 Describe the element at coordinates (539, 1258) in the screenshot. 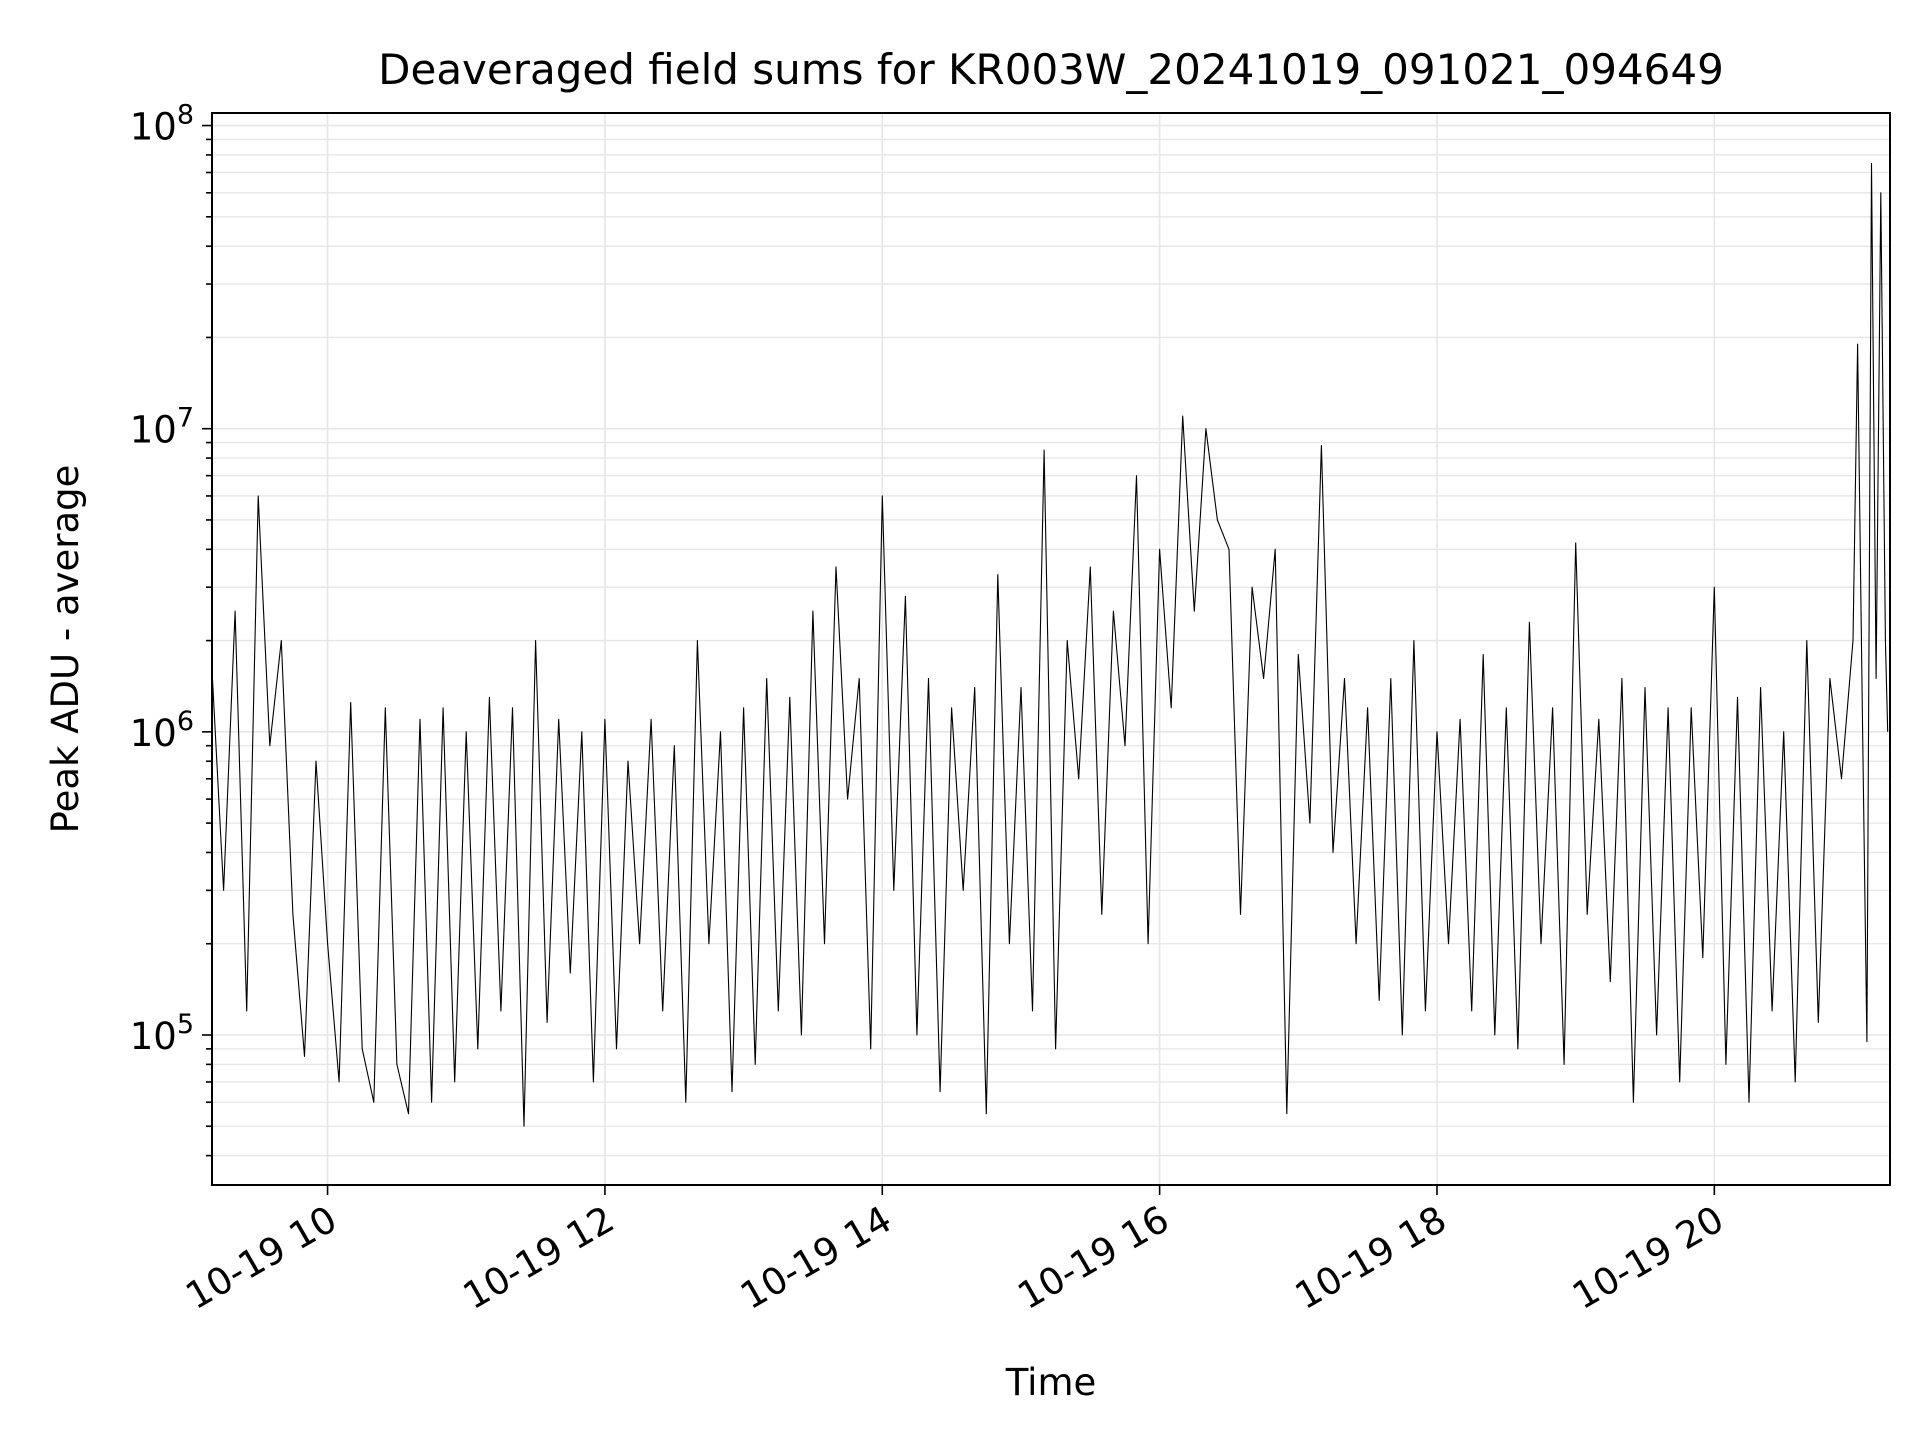

I see `x-tick-label: 10-19 12` at that location.